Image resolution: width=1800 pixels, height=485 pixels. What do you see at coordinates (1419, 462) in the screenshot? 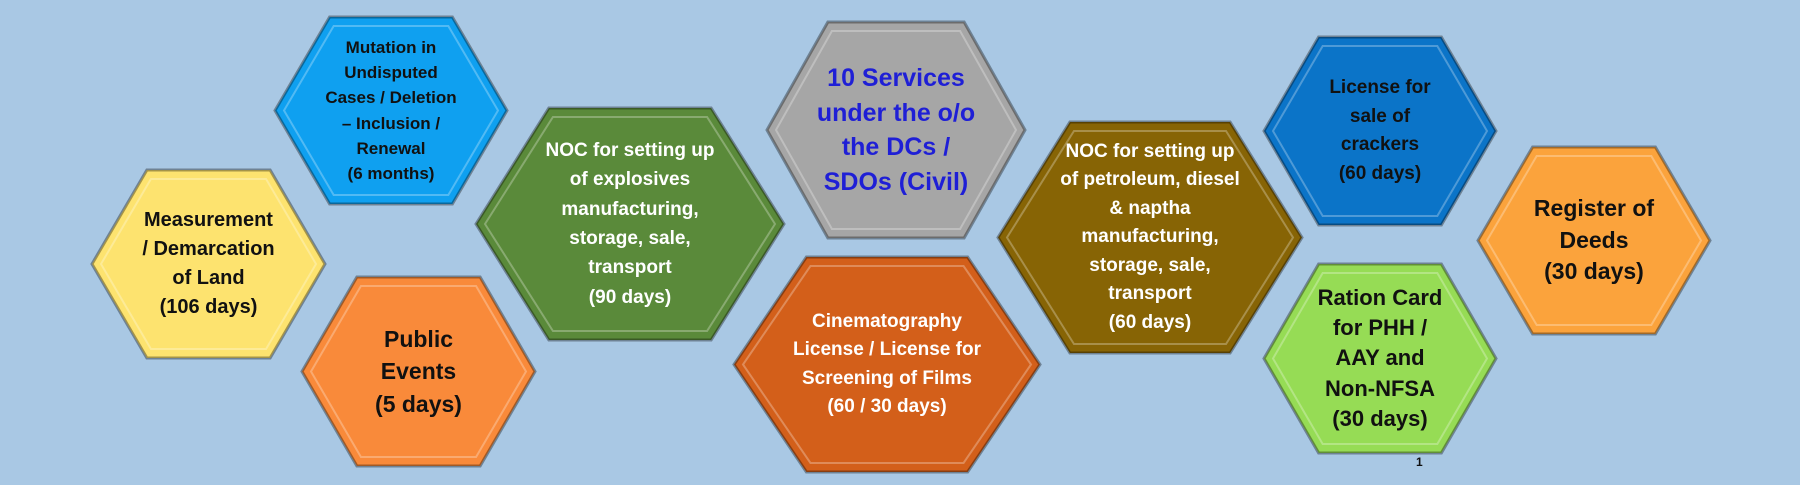
I see `page-number: 1` at bounding box center [1419, 462].